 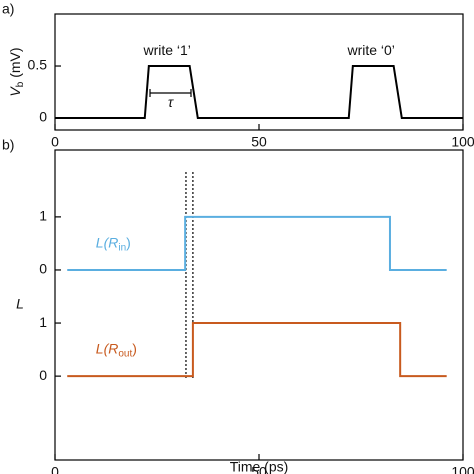 What do you see at coordinates (370, 50) in the screenshot?
I see `annotation: write ‘0’` at bounding box center [370, 50].